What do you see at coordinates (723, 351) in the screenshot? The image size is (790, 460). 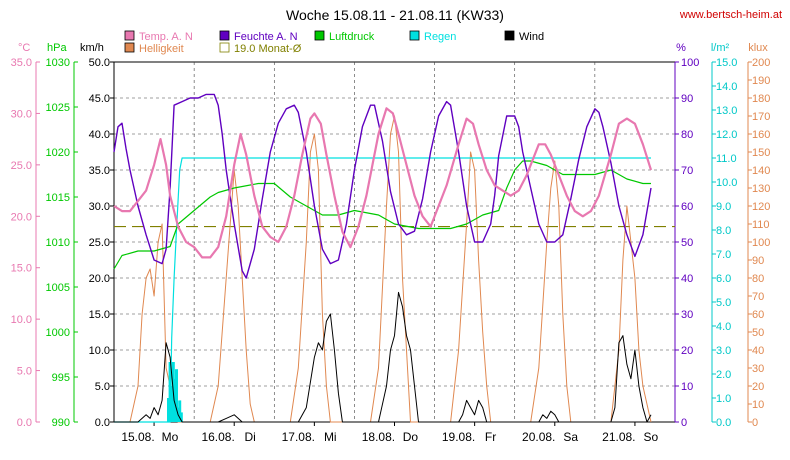 I see `rain-tick-label: 3.0` at bounding box center [723, 351].